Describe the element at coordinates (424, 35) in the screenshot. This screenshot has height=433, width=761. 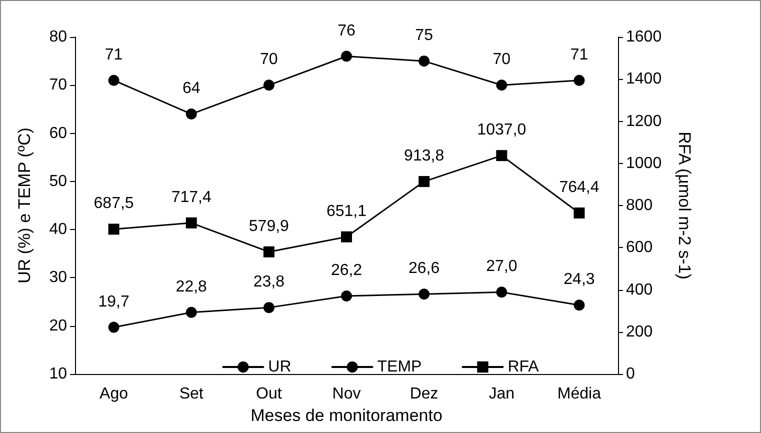
I see `data-label: 75` at that location.